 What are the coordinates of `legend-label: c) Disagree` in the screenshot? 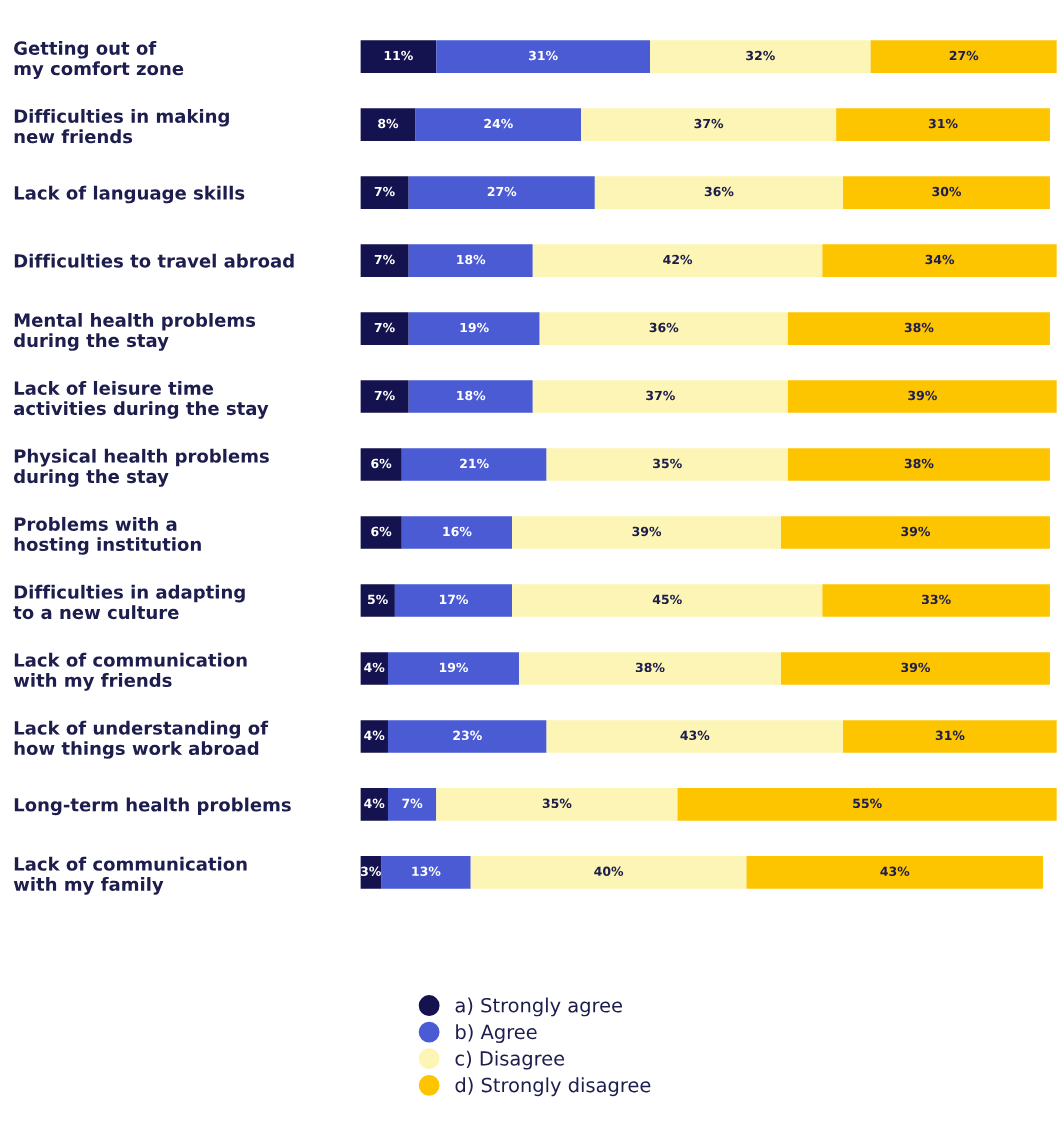 It's located at (510, 1060).